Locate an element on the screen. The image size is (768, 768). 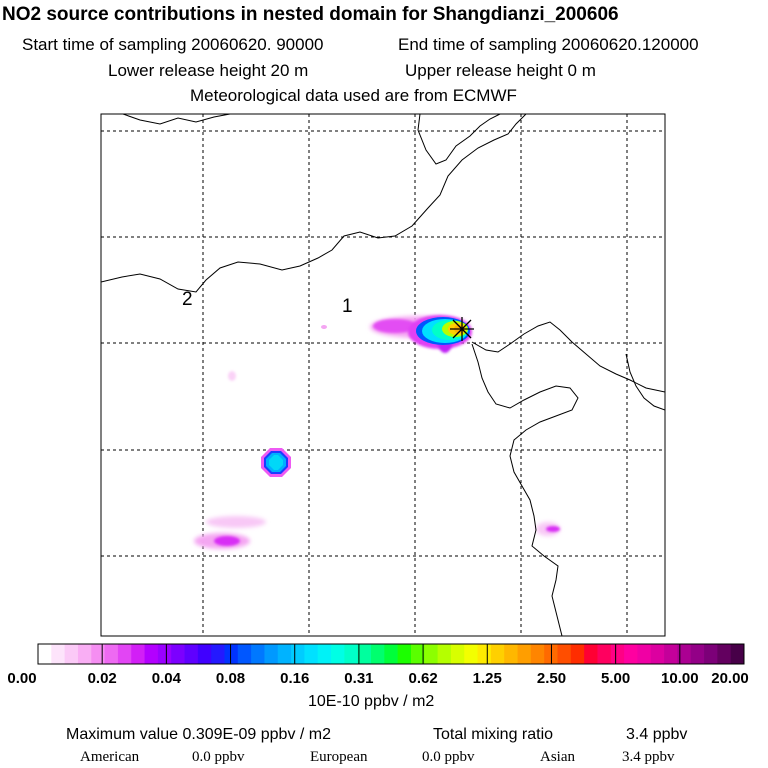
colorbar-tick-label: 20.00 is located at coordinates (730, 678).